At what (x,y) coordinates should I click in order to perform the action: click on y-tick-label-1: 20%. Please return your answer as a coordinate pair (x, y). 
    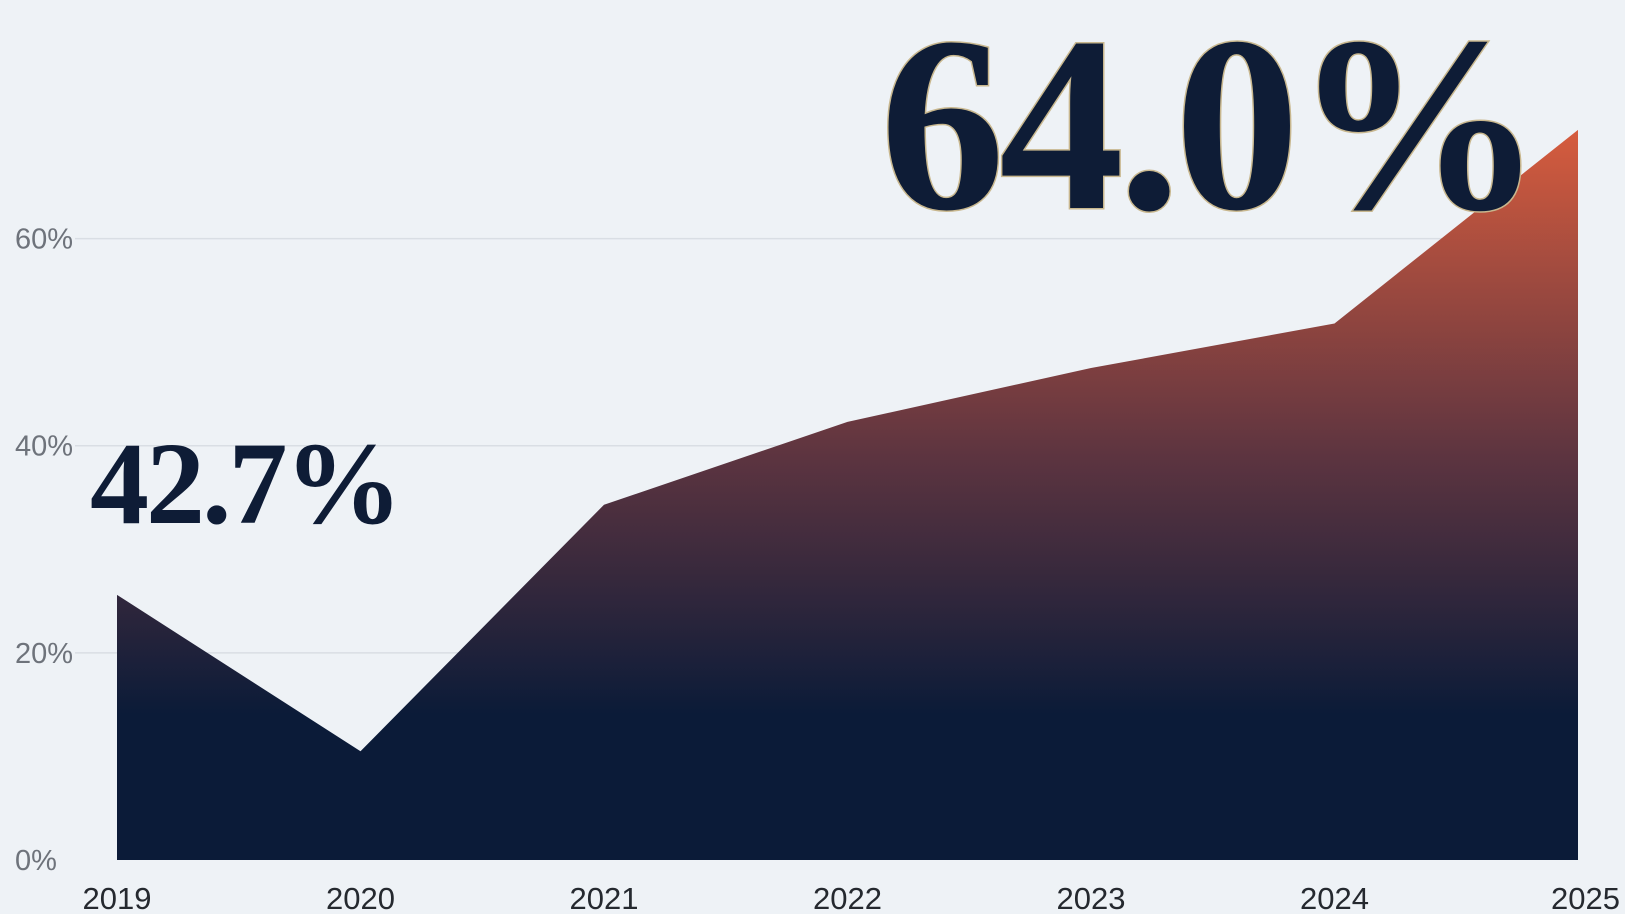
    Looking at the image, I should click on (44, 654).